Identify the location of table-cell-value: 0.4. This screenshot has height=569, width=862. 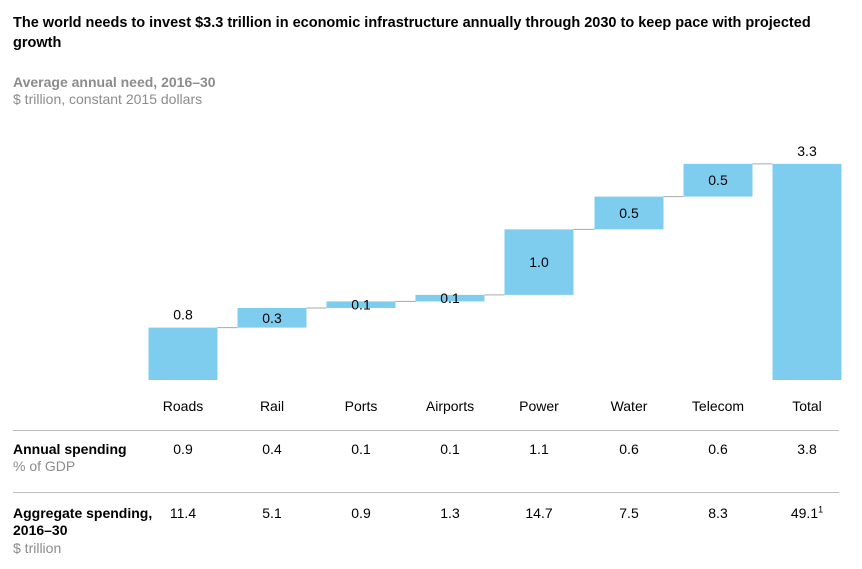
(272, 449).